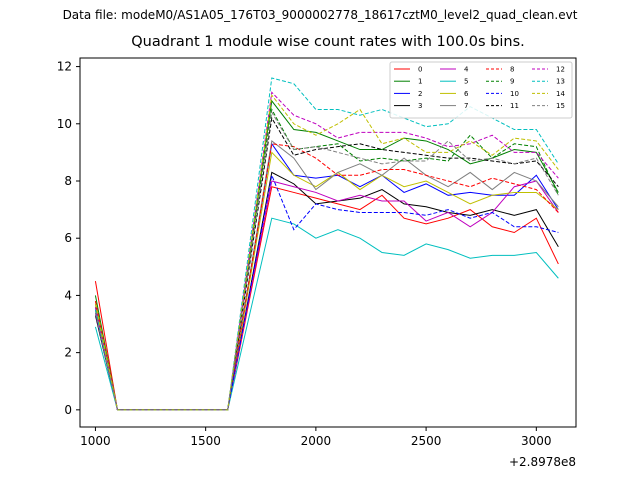  I want to click on x-tick-label: 2500, so click(426, 441).